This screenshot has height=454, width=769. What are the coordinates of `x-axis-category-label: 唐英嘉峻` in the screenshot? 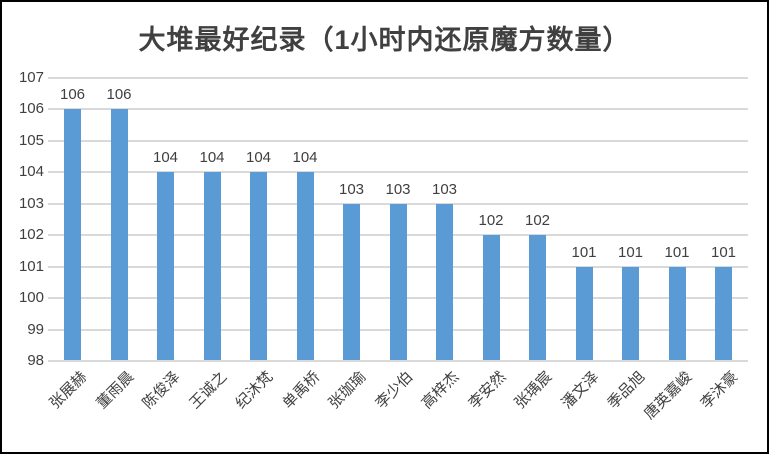 It's located at (668, 395).